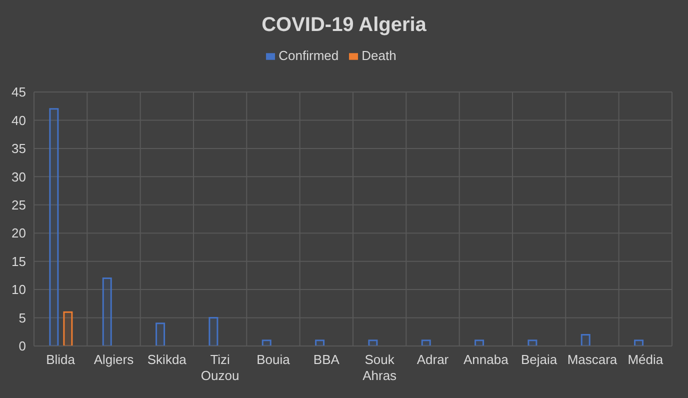 The width and height of the screenshot is (688, 398). What do you see at coordinates (344, 25) in the screenshot?
I see `chart-title: COVID-19 Algeria` at bounding box center [344, 25].